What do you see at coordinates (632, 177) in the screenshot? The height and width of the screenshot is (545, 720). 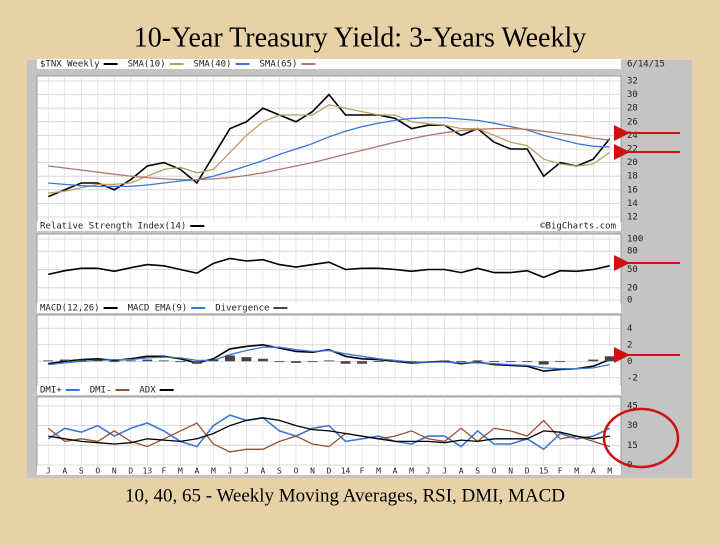 I see `y-tick-label: 18` at bounding box center [632, 177].